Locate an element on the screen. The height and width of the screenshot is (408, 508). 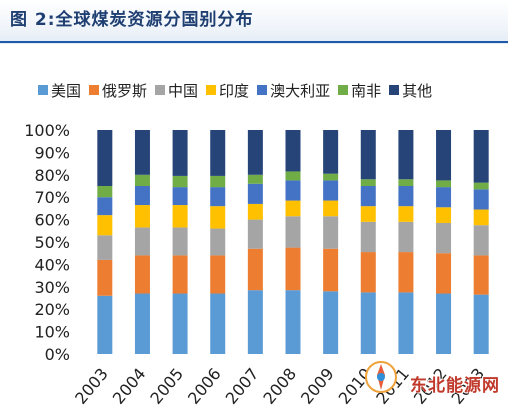
legend-label: 俄罗斯 is located at coordinates (125, 90).